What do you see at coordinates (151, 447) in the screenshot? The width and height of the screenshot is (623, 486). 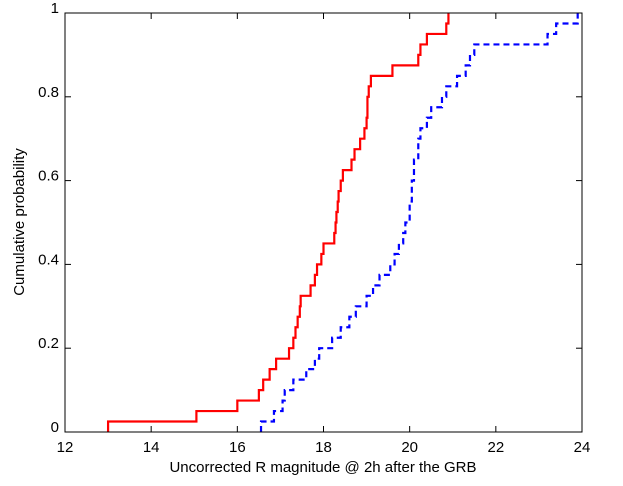 I see `x-tick-label: 14` at bounding box center [151, 447].